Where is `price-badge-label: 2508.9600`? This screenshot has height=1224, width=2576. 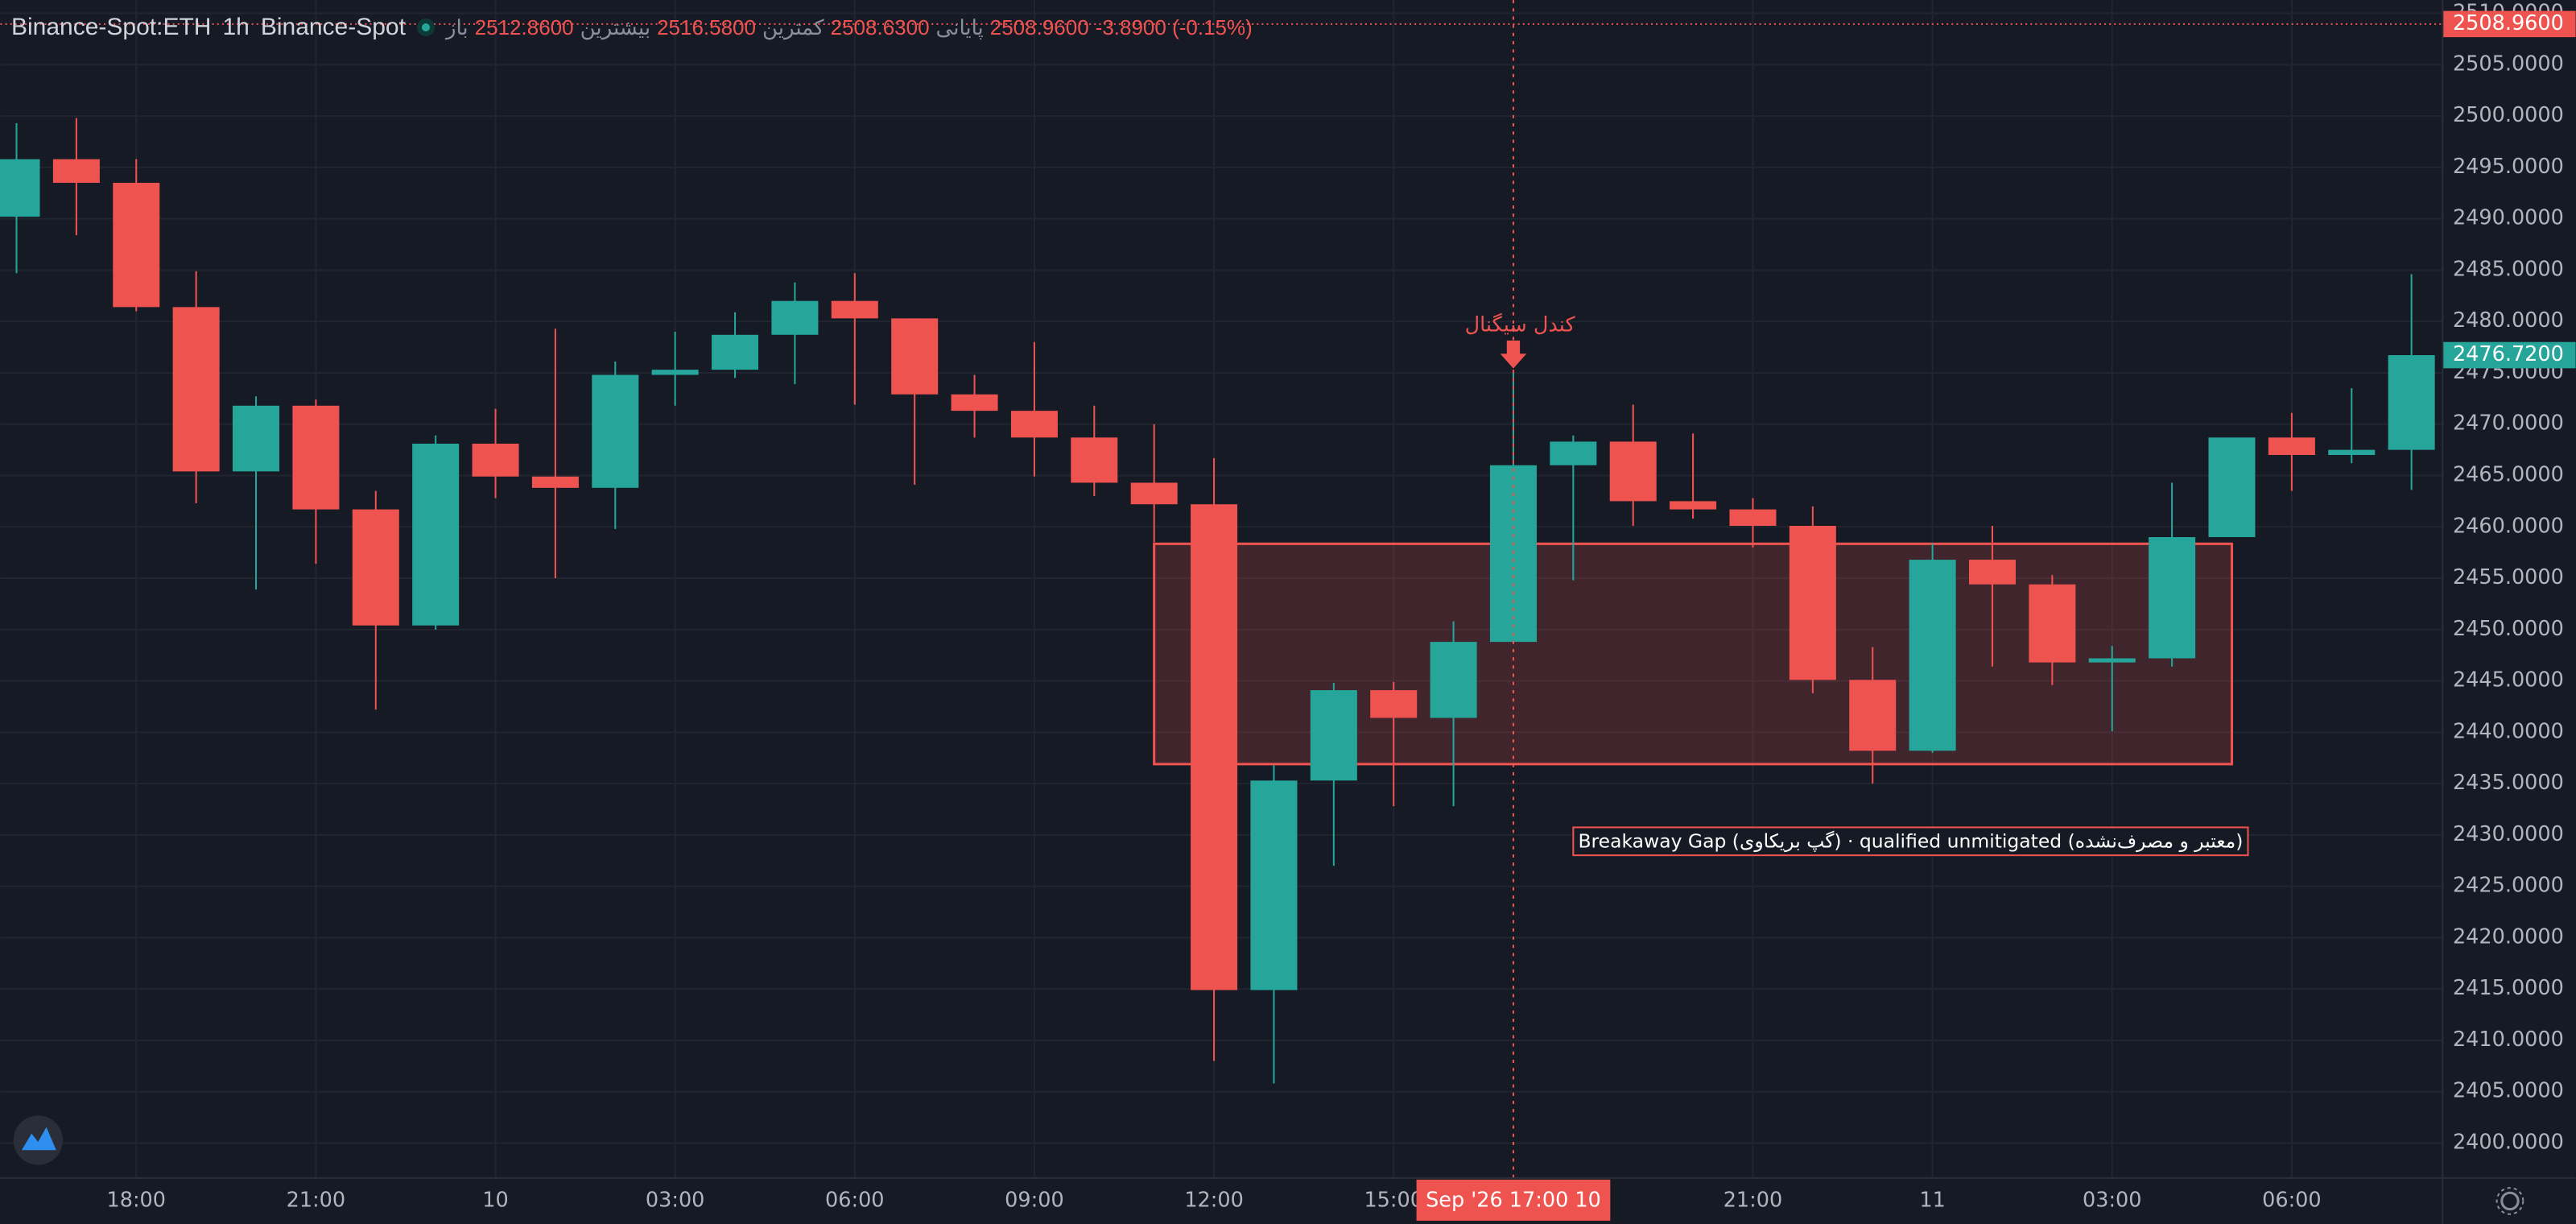 price-badge-label: 2508.9600 is located at coordinates (2508, 23).